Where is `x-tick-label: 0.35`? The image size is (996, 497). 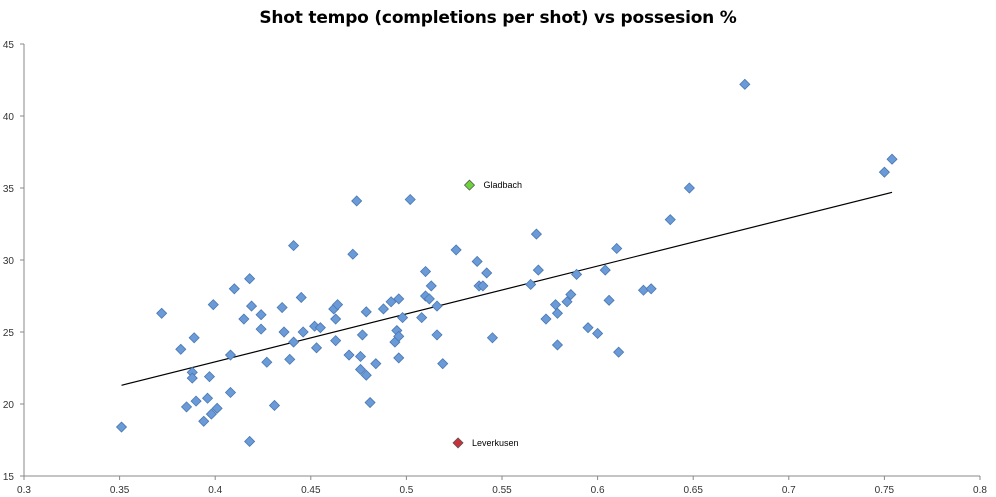 x-tick-label: 0.35 is located at coordinates (120, 490).